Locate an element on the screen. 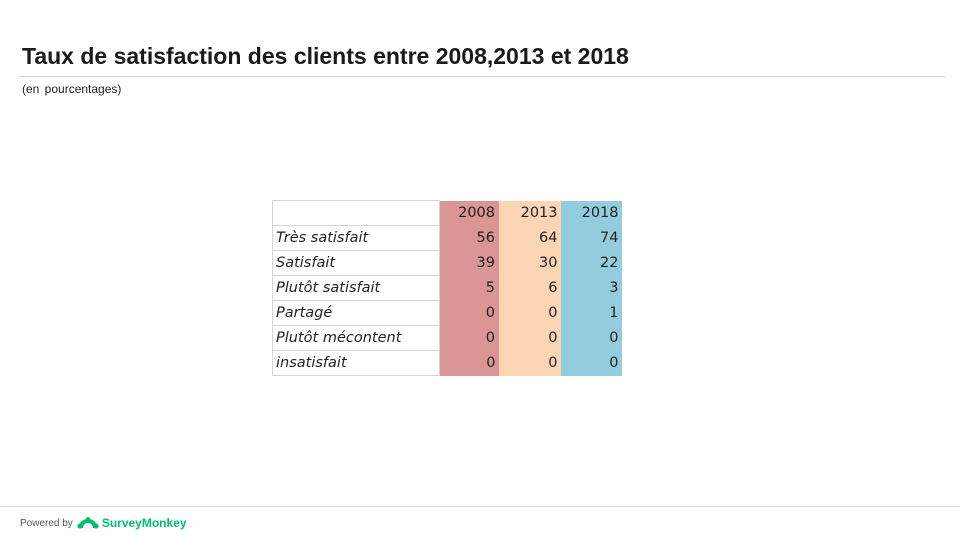 The height and width of the screenshot is (540, 960). cell-value: 6 is located at coordinates (529, 288).